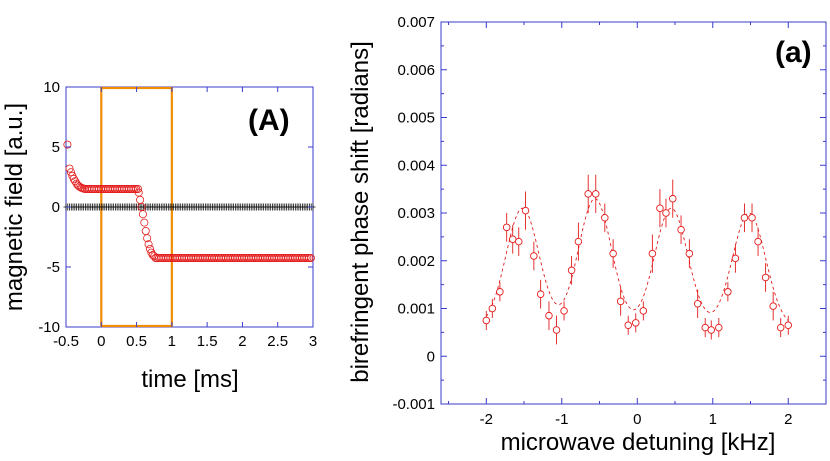  I want to click on chart-b-y-tick-label: 0, so click(431, 356).